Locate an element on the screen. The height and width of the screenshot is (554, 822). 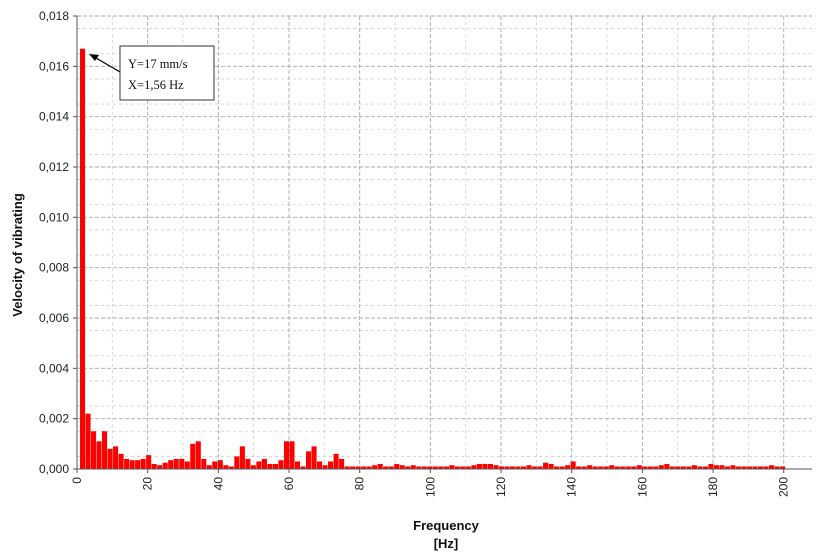
y-tick-label: 0,012 is located at coordinates (54, 167).